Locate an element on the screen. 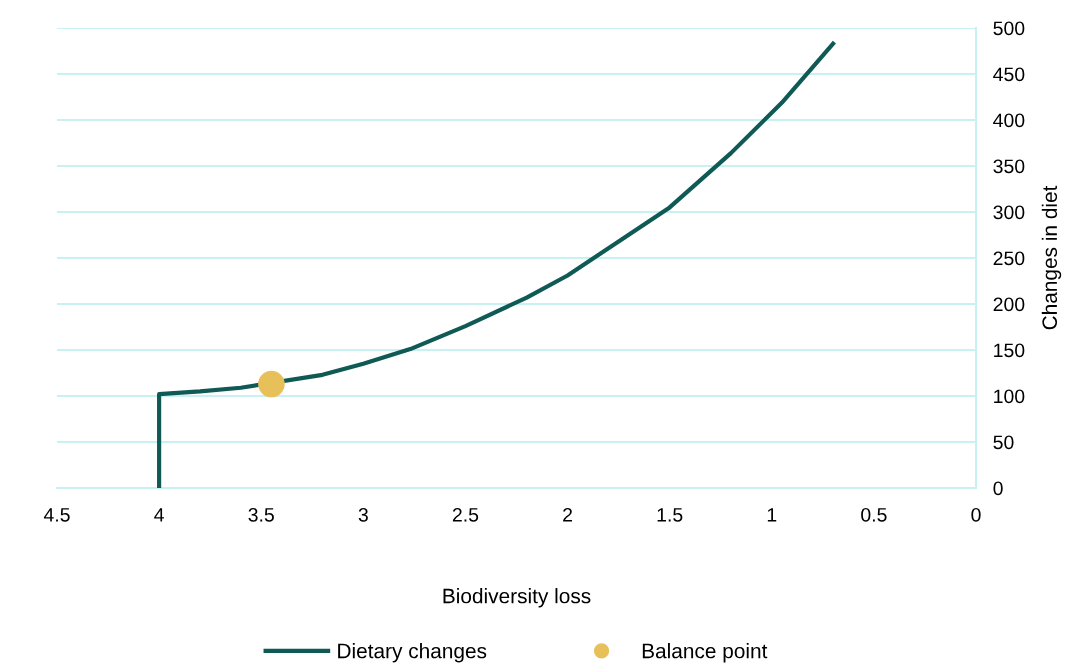 Image resolution: width=1089 pixels, height=667 pixels. x-tick-label: 0.5 is located at coordinates (874, 514).